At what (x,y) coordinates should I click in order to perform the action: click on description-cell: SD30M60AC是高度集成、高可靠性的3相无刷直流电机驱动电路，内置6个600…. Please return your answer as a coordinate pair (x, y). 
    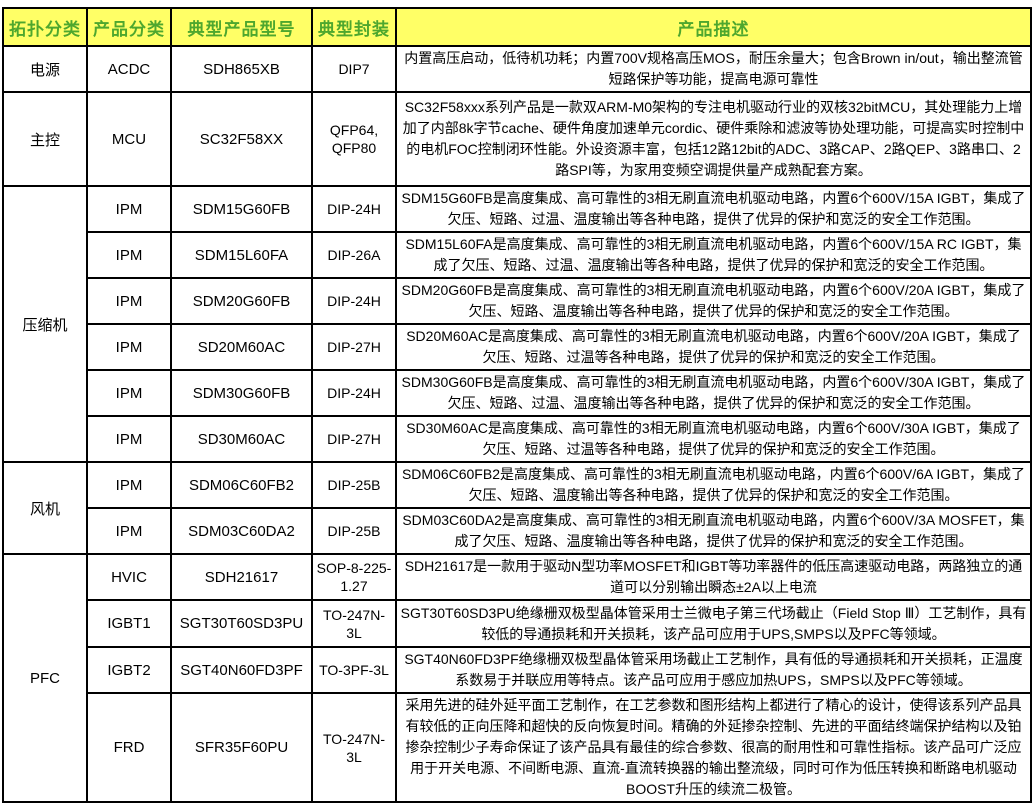
    Looking at the image, I should click on (713, 439).